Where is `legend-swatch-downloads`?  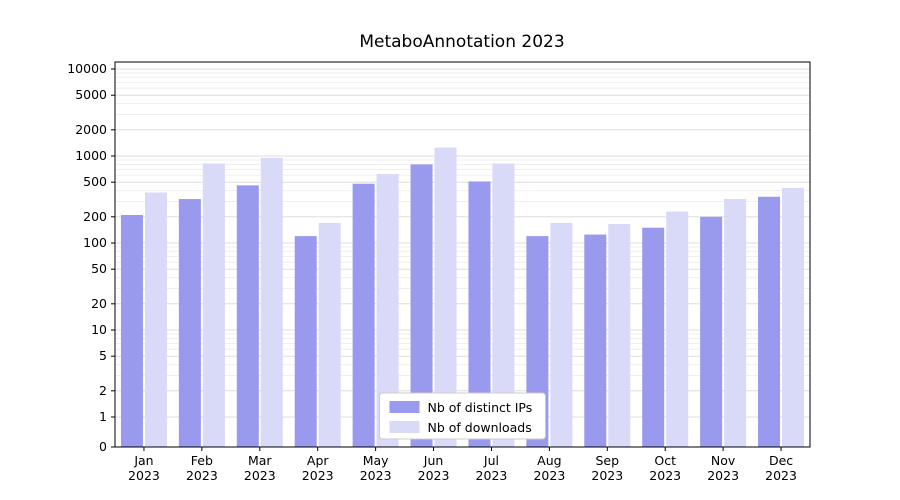 legend-swatch-downloads is located at coordinates (404, 427).